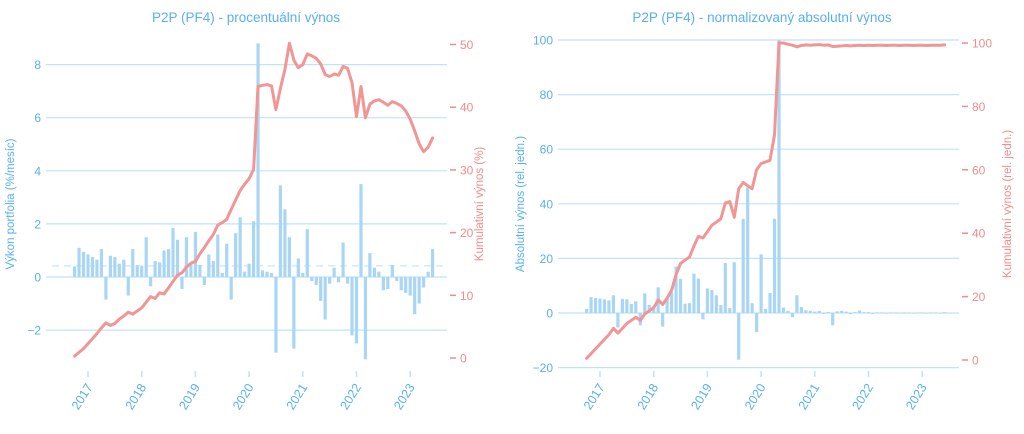 This screenshot has width=1024, height=434. I want to click on left-axis-tick-label: 80, so click(547, 95).